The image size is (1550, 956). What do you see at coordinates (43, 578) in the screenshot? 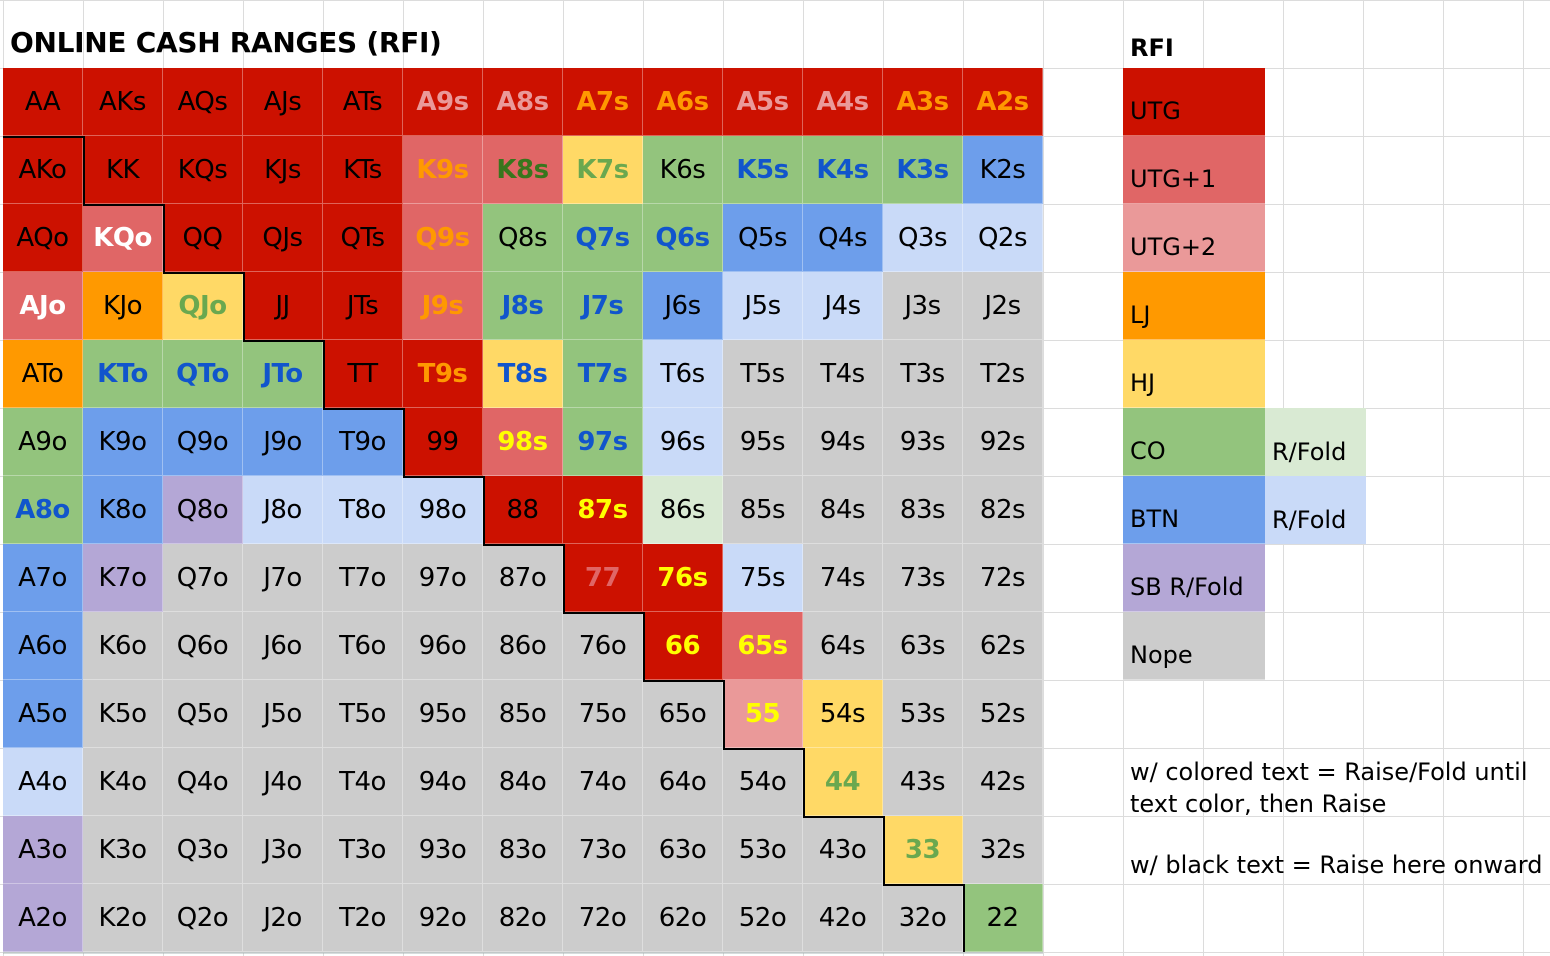
I see `hand-cell-A7o: A7o` at bounding box center [43, 578].